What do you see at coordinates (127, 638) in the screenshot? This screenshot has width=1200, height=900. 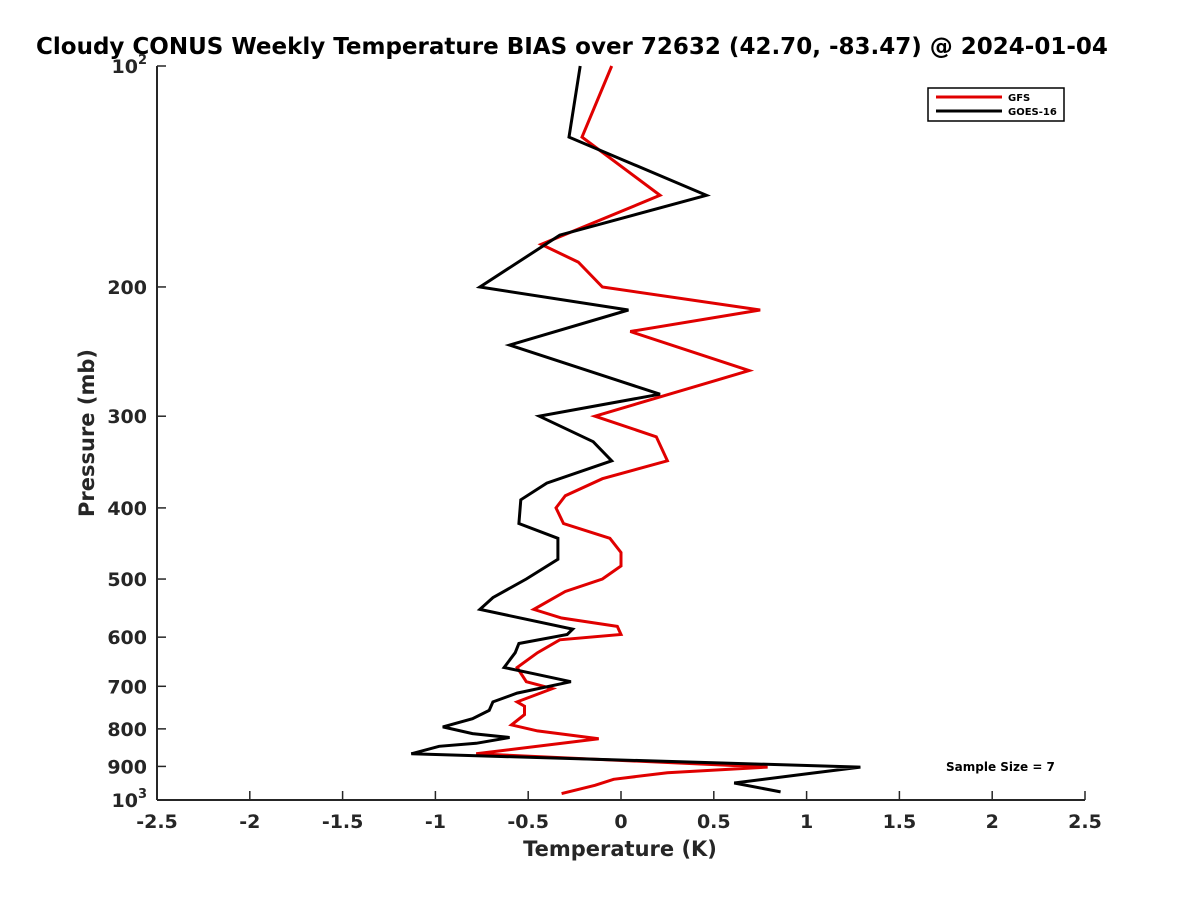 I see `y-tick-label: 600` at bounding box center [127, 638].